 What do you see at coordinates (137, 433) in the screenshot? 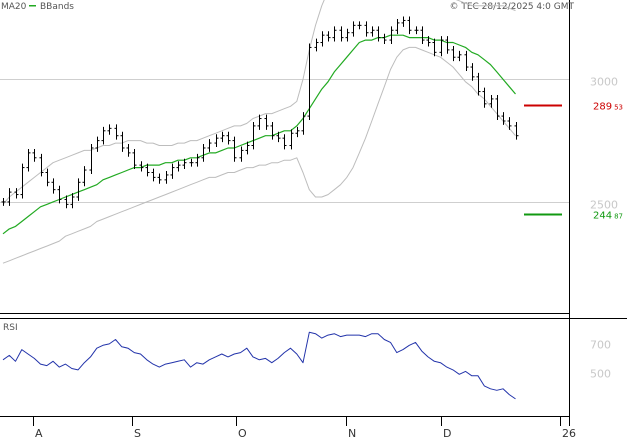
I see `x-tick-label: S` at bounding box center [137, 433].